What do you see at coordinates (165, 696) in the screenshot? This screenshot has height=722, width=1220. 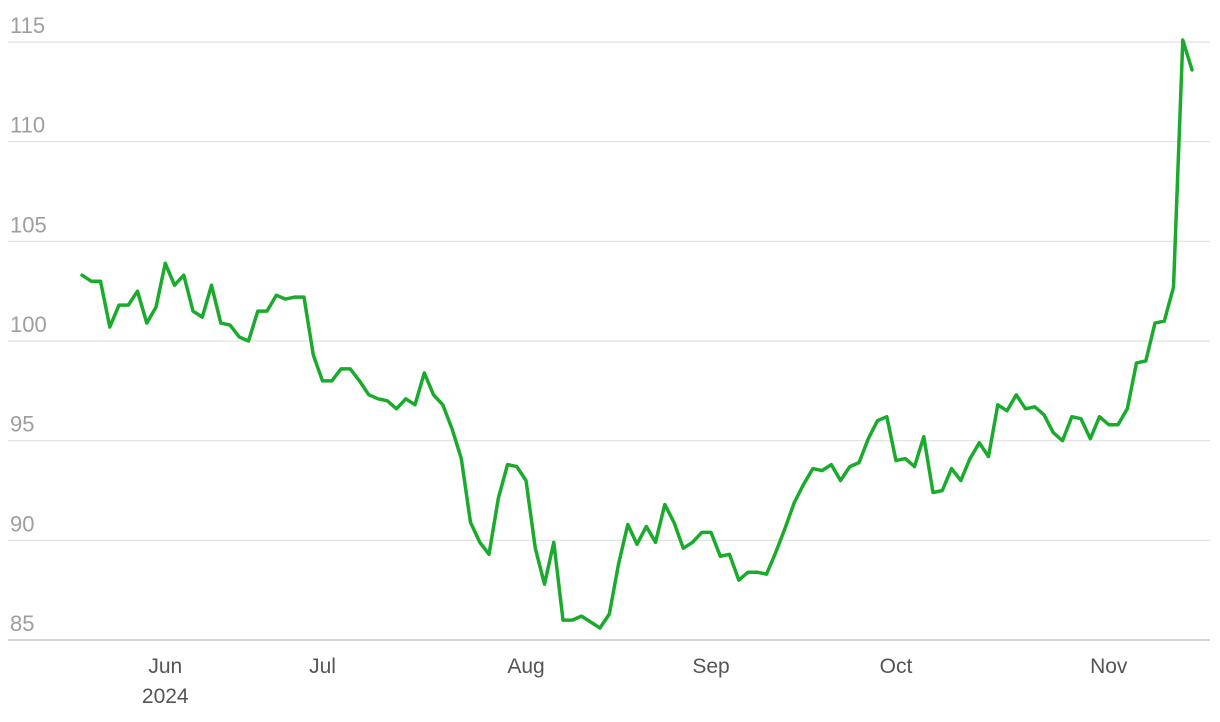 I see `x-sublabel: 2024` at bounding box center [165, 696].